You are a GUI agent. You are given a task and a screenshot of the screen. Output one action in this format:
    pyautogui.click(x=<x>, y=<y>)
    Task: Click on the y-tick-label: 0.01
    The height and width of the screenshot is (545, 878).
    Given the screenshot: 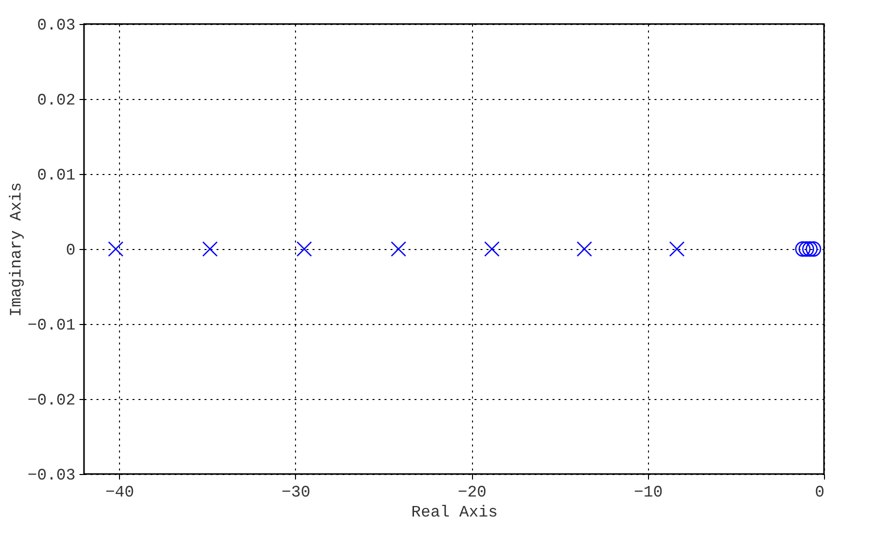 What is the action you would take?
    pyautogui.click(x=56, y=175)
    